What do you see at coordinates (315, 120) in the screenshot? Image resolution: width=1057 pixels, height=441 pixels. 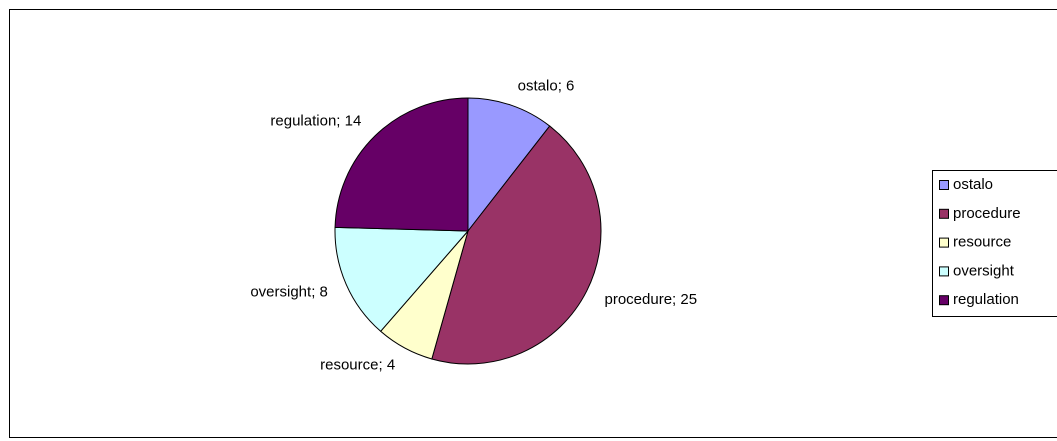 I see `data-label: regulation; 14` at bounding box center [315, 120].